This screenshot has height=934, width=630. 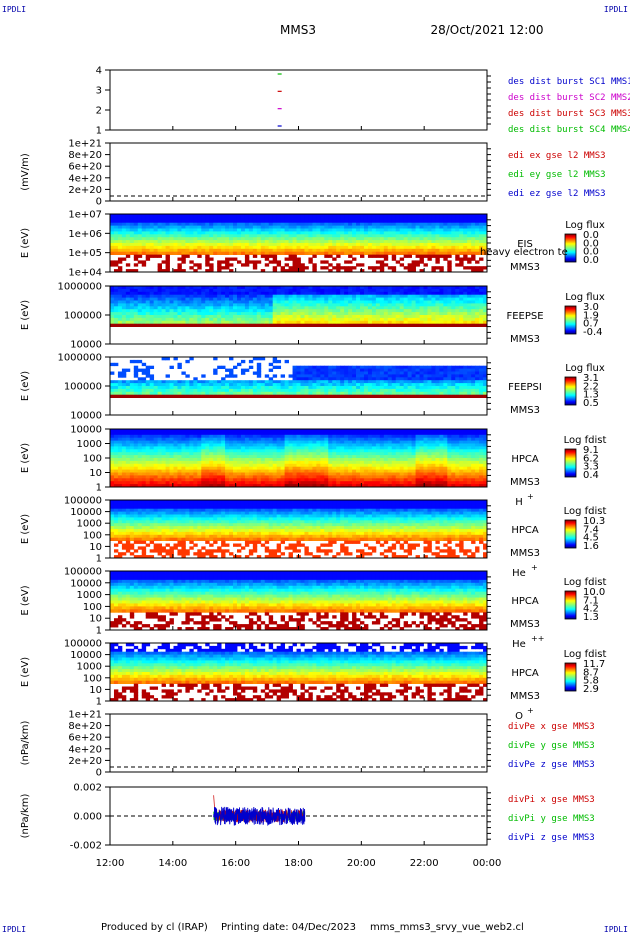 What do you see at coordinates (85, 234) in the screenshot?
I see `y-tick-label: 1e+06` at bounding box center [85, 234].